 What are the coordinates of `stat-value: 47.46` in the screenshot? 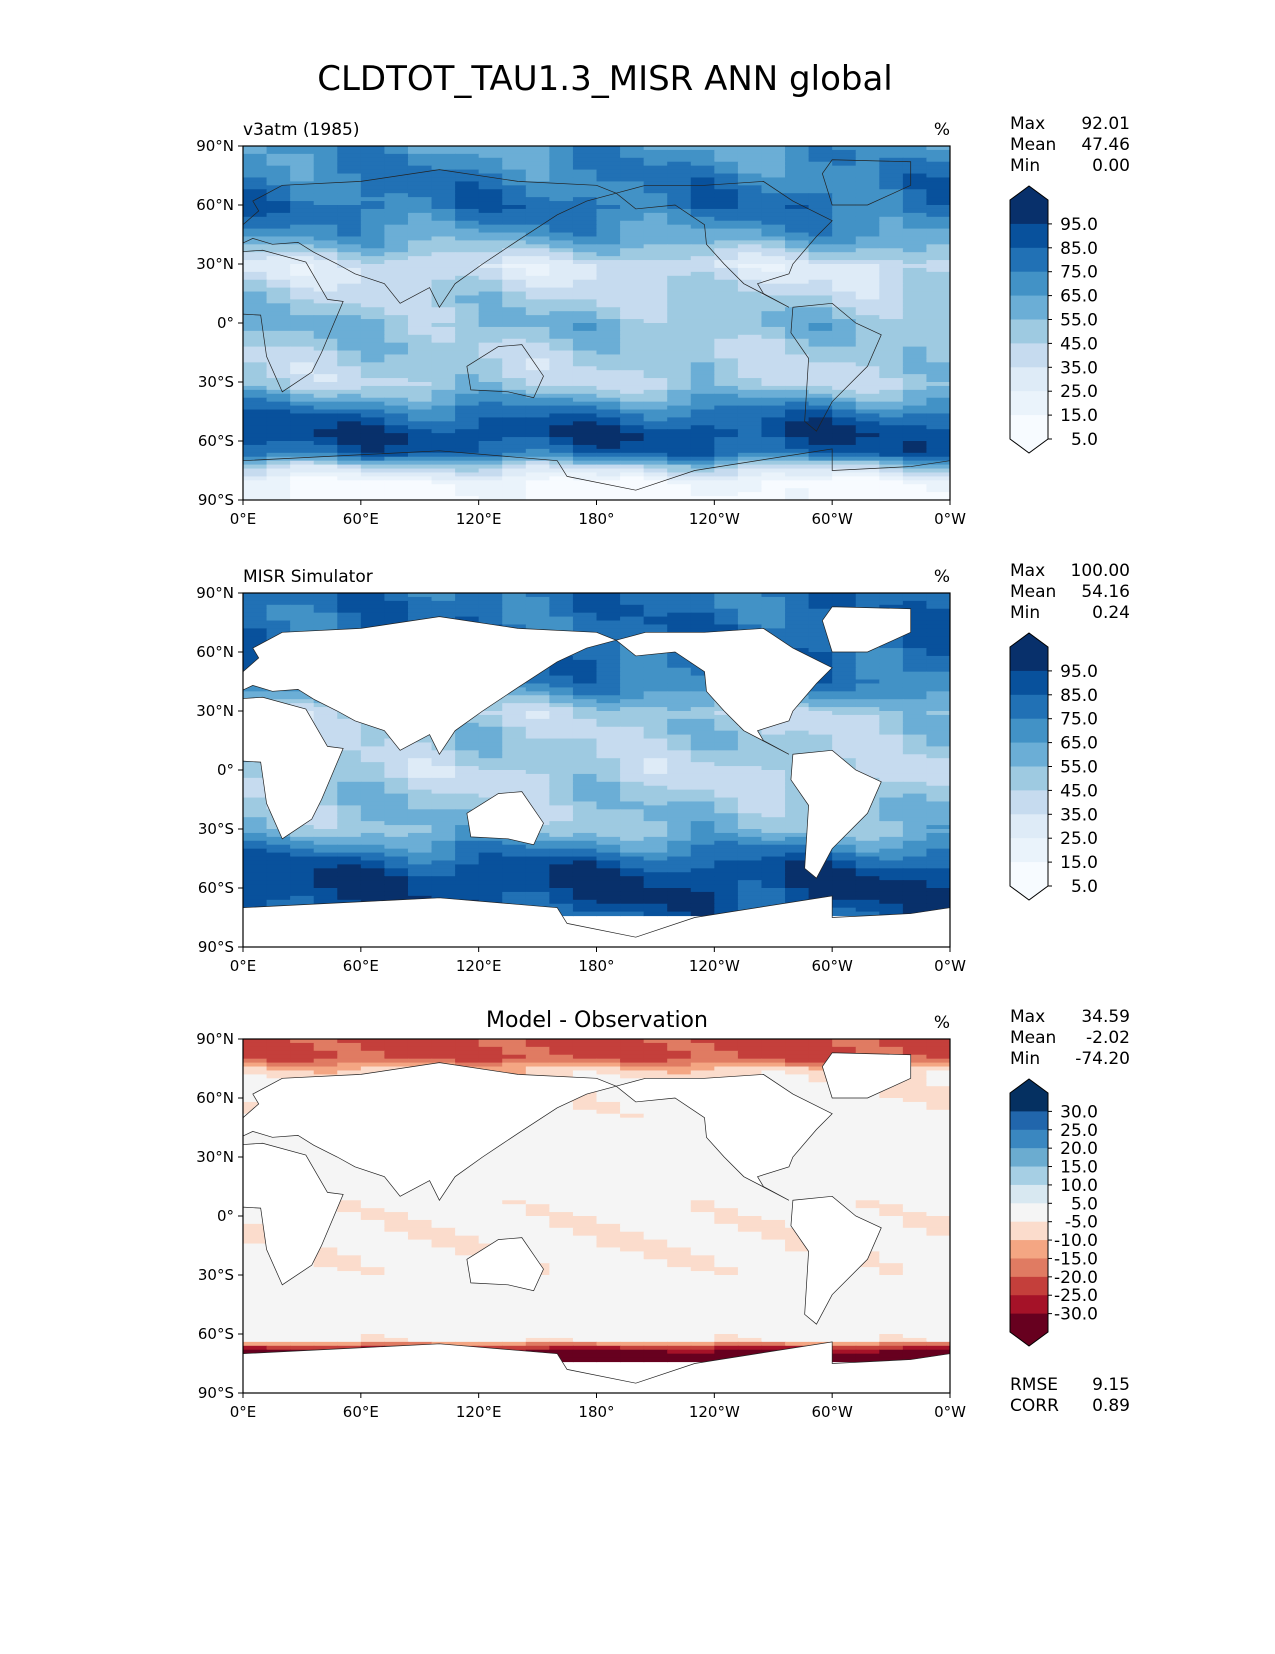 It's located at (1105, 145).